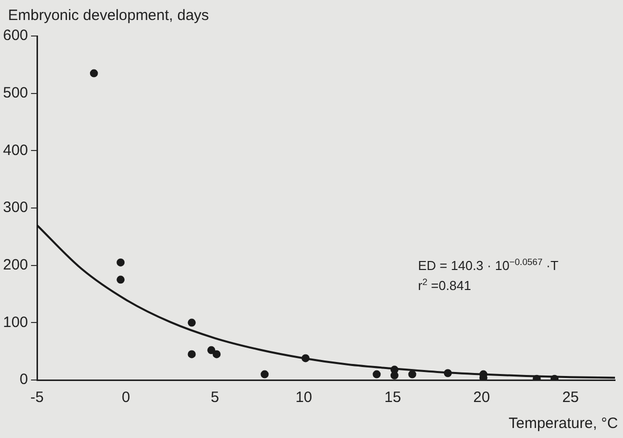  What do you see at coordinates (15, 150) in the screenshot?
I see `y-tick-label: 400` at bounding box center [15, 150].